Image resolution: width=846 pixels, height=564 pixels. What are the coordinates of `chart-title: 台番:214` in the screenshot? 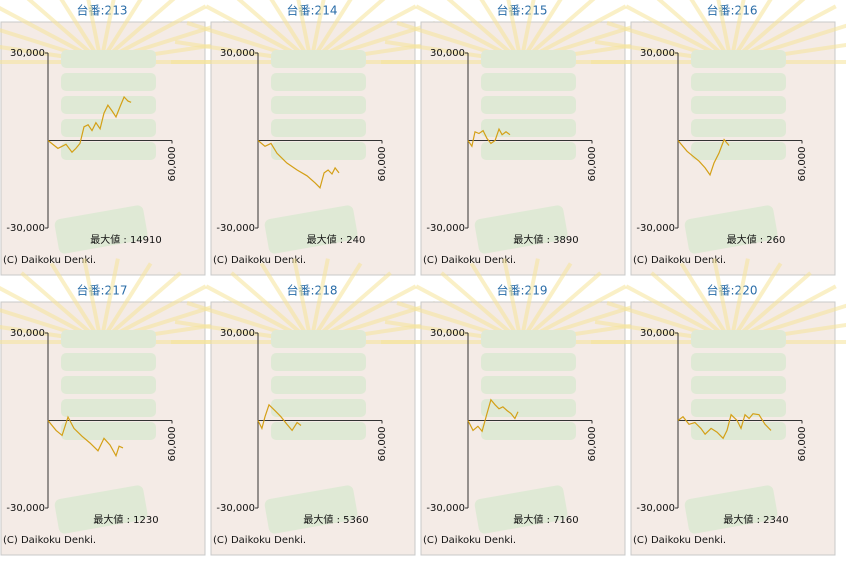 It's located at (312, 10).